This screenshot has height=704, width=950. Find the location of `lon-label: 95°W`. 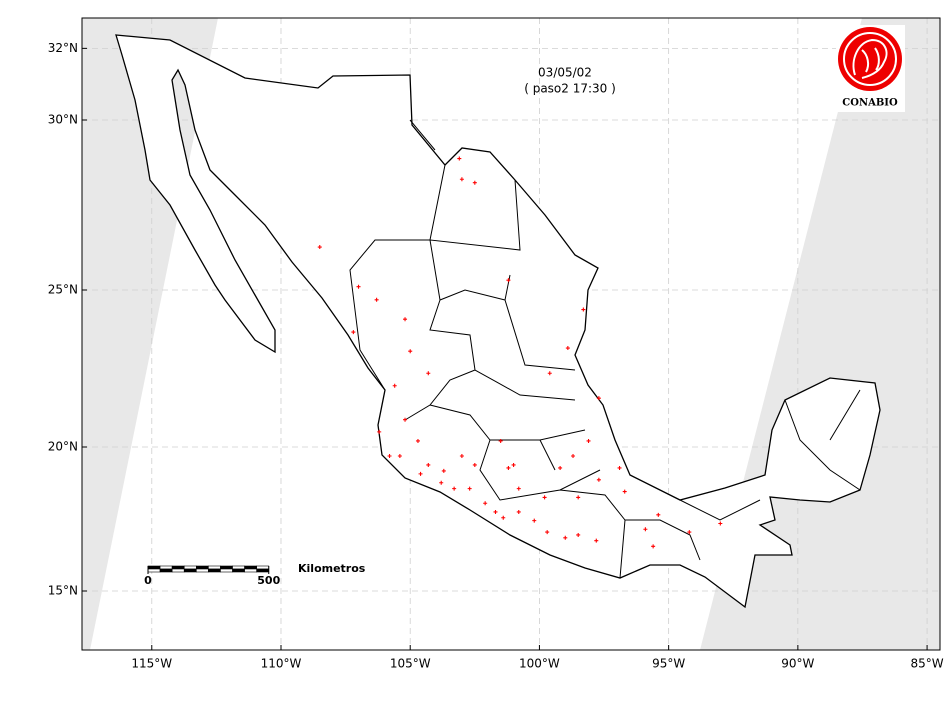

lon-label: 95°W is located at coordinates (668, 664).